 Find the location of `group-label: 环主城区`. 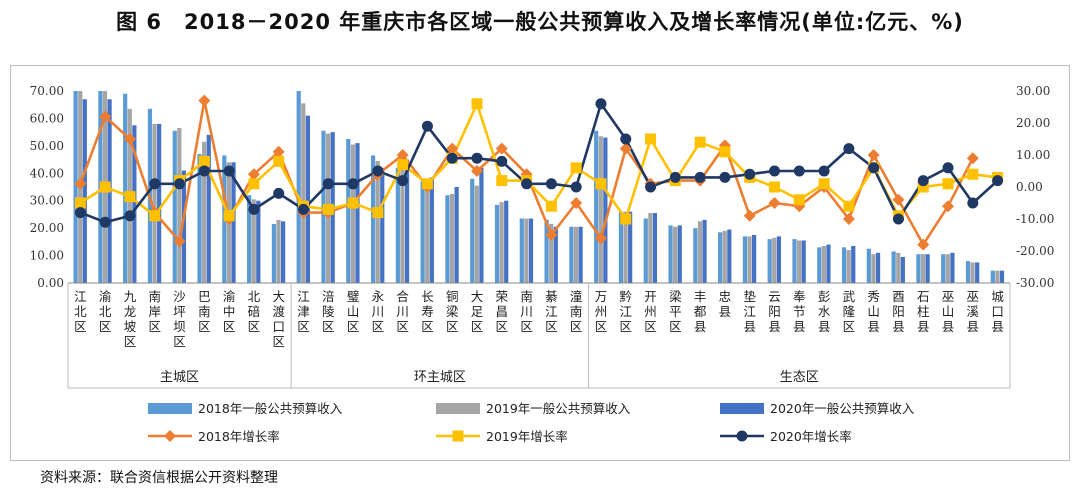

group-label: 环主城区 is located at coordinates (440, 377).